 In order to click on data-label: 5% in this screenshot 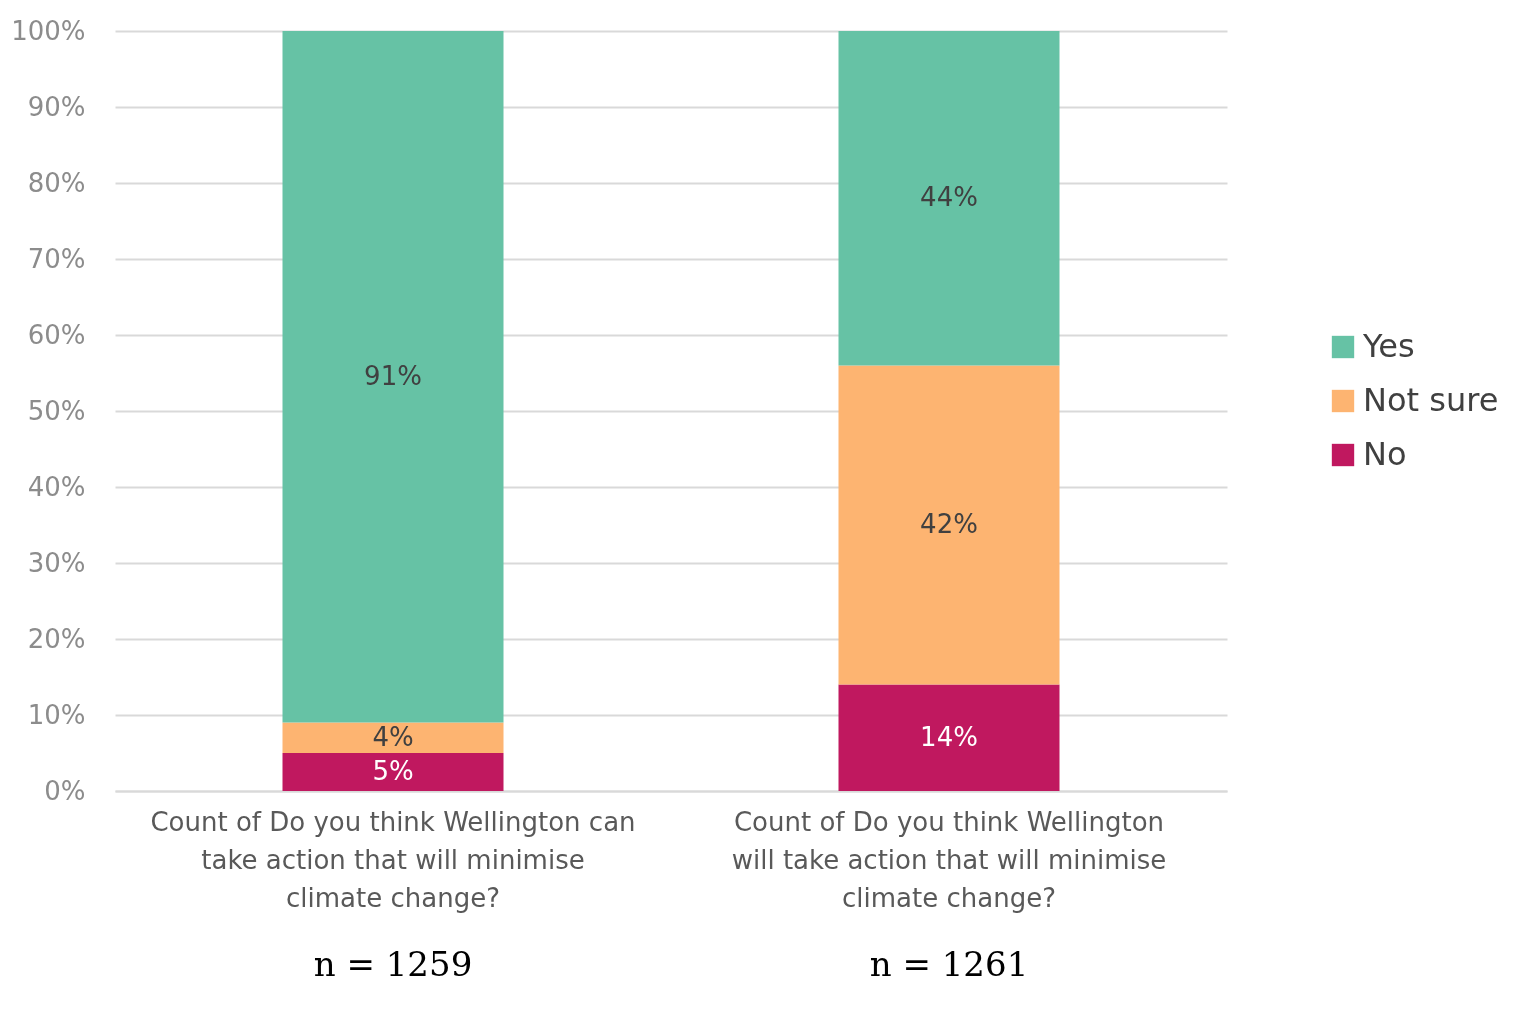, I will do `click(393, 771)`.